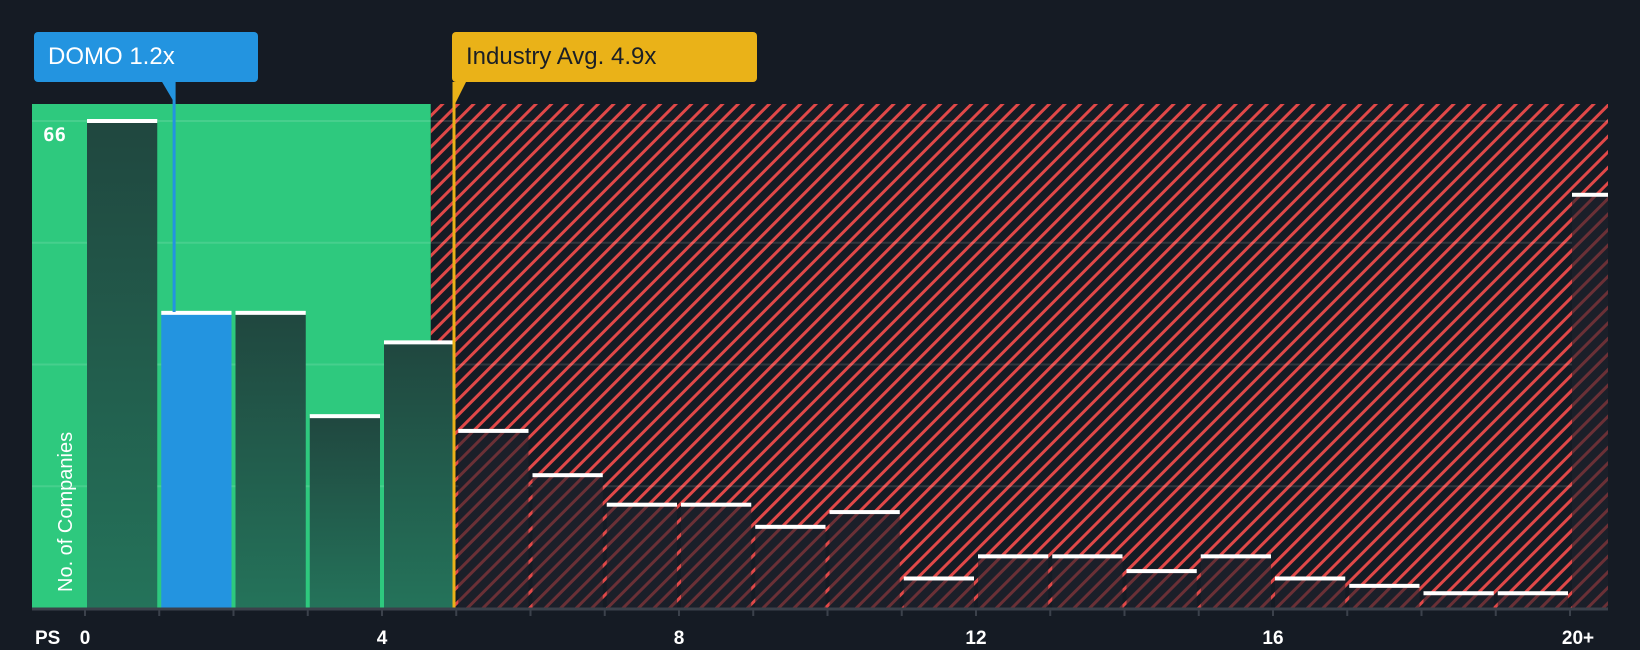 Image resolution: width=1640 pixels, height=650 pixels. I want to click on highlighted-bar, so click(196, 460).